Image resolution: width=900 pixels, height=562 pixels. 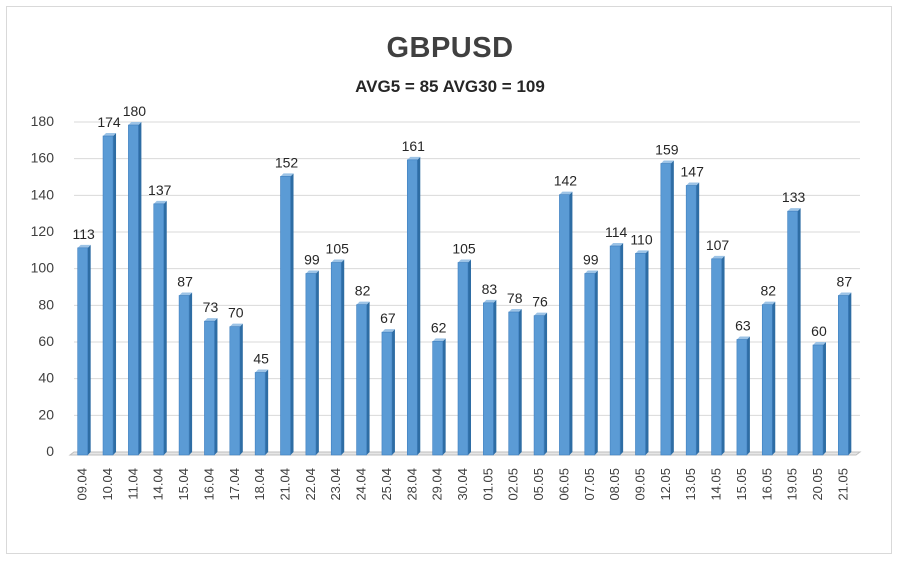 What do you see at coordinates (794, 197) in the screenshot?
I see `data-label: 133` at bounding box center [794, 197].